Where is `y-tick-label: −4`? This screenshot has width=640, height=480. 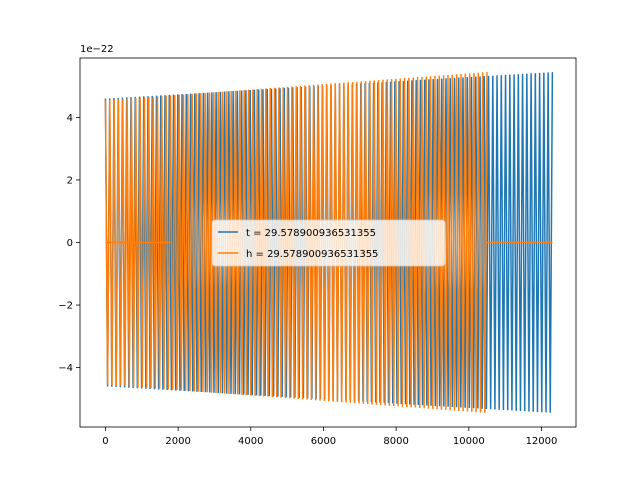 y-tick-label: −4 is located at coordinates (65, 368).